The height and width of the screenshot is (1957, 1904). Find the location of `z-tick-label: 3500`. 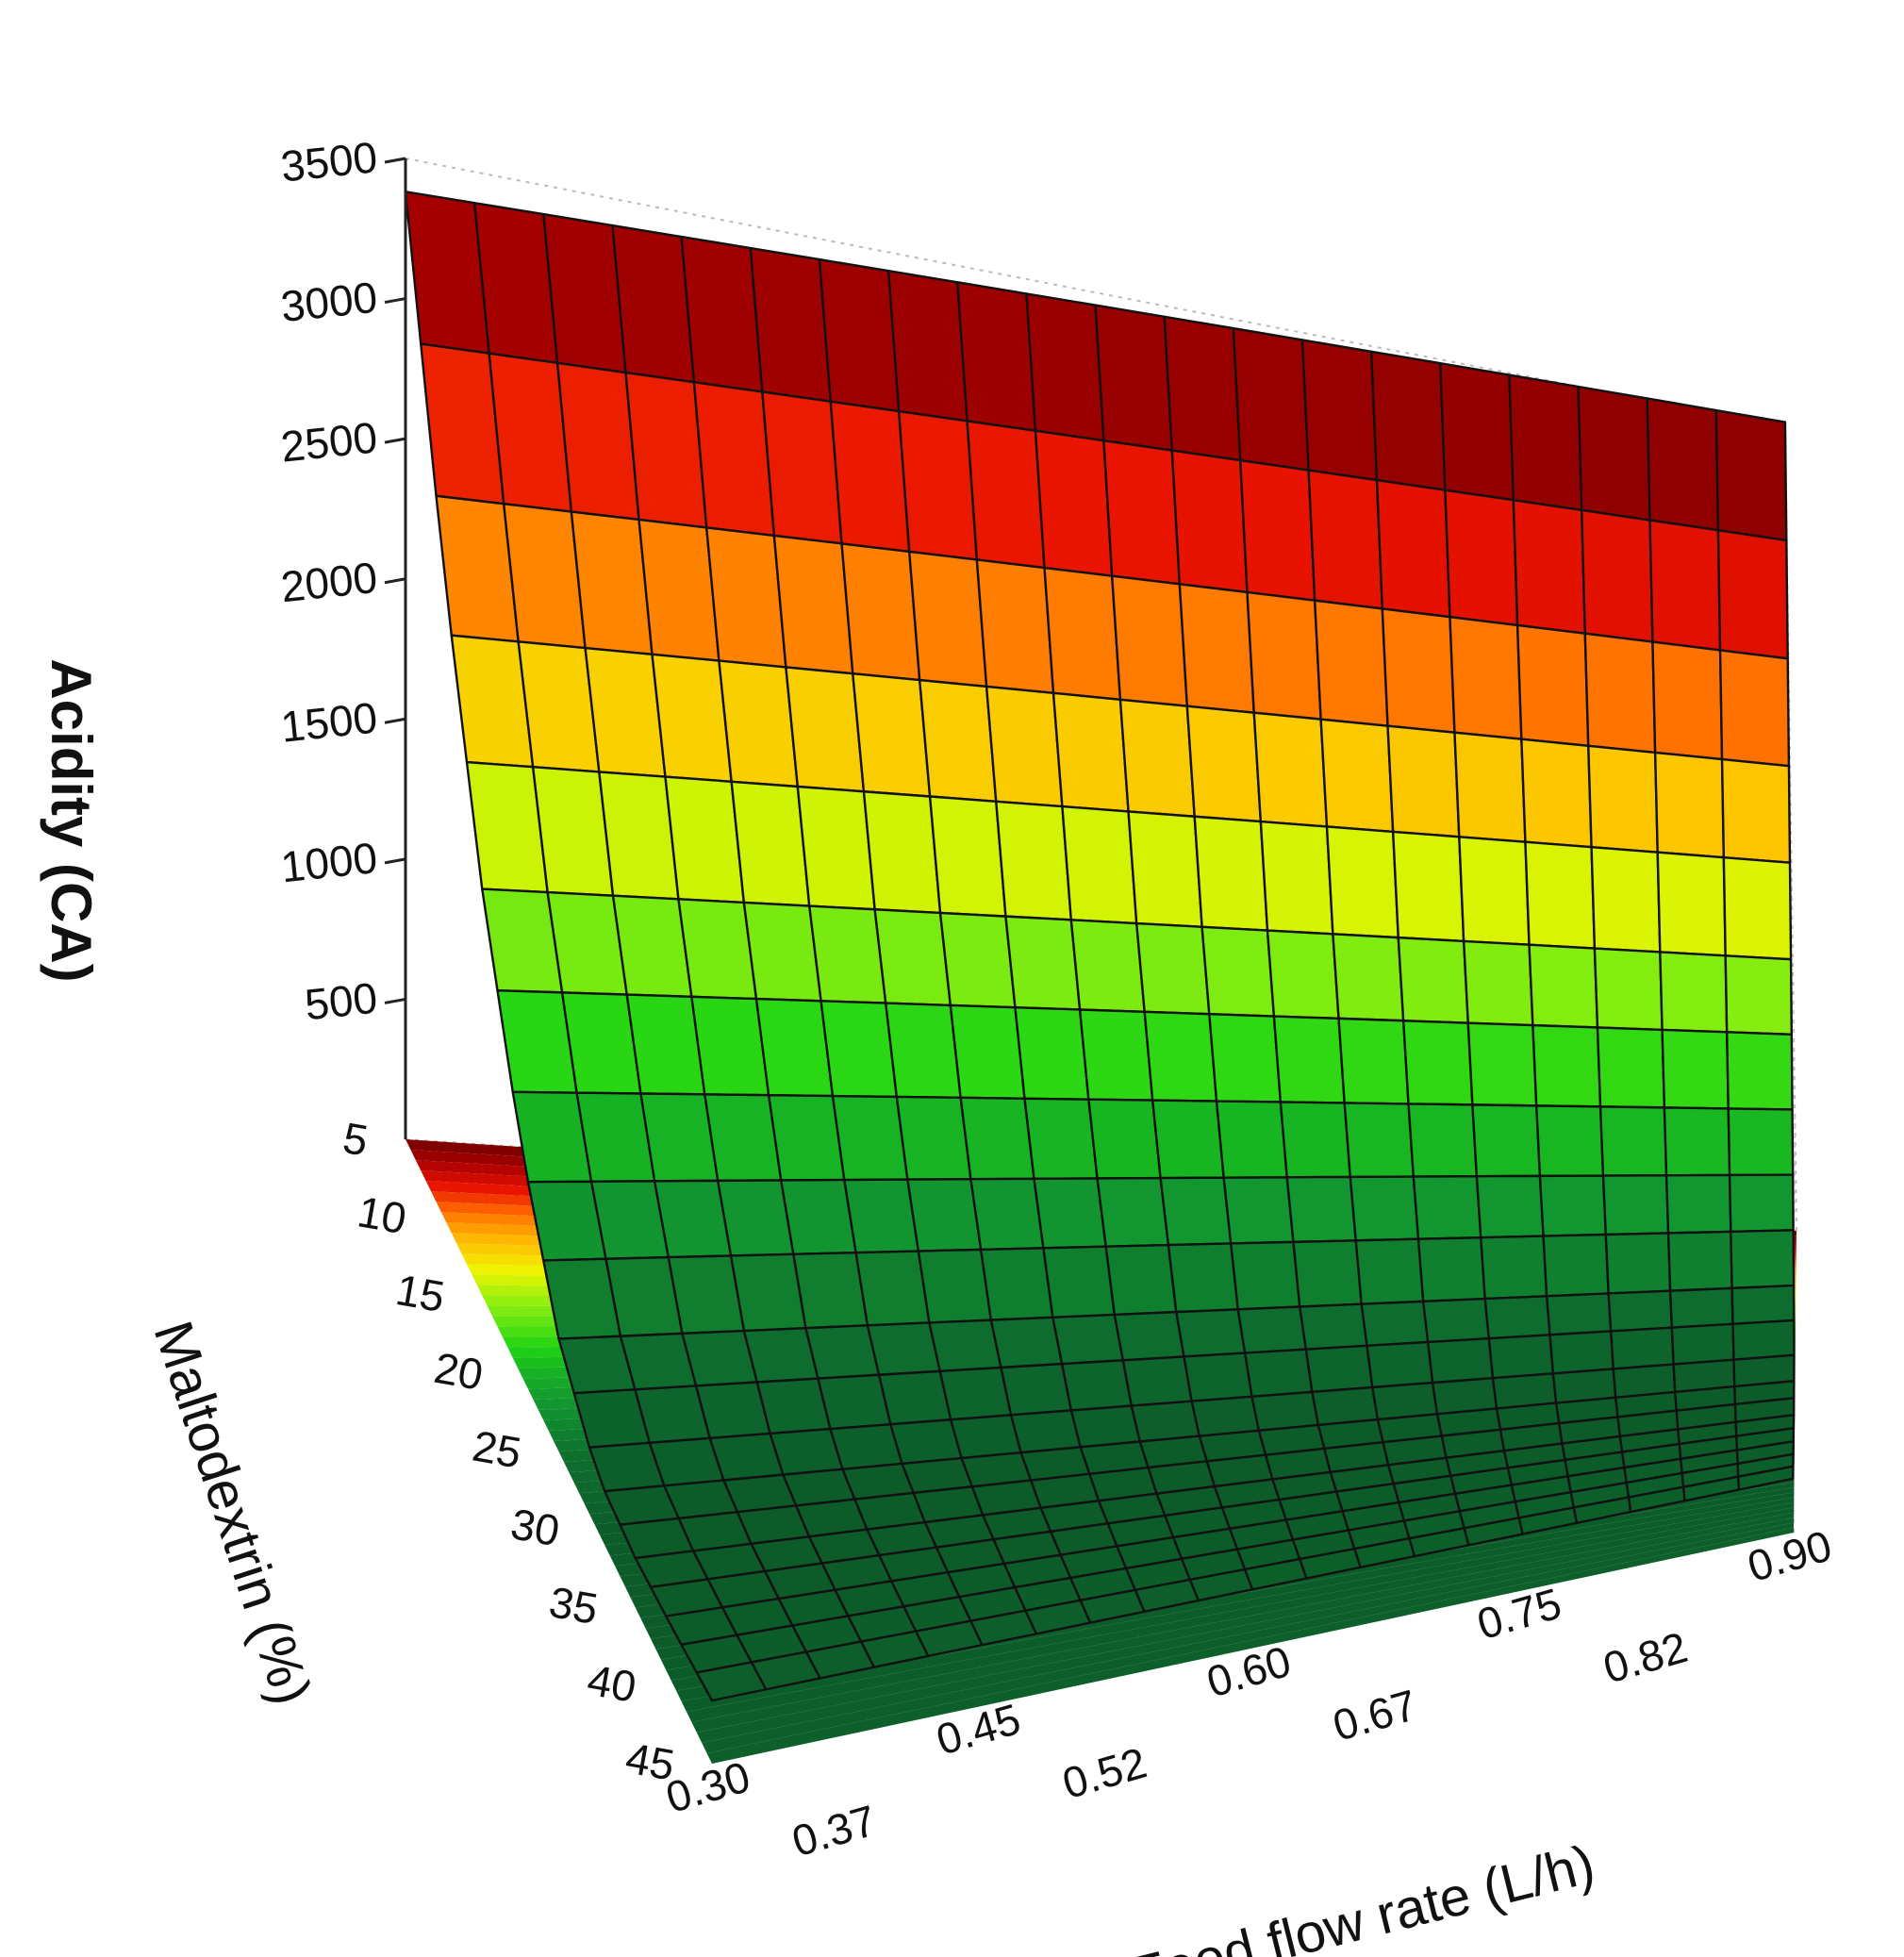

z-tick-label: 3500 is located at coordinates (328, 161).